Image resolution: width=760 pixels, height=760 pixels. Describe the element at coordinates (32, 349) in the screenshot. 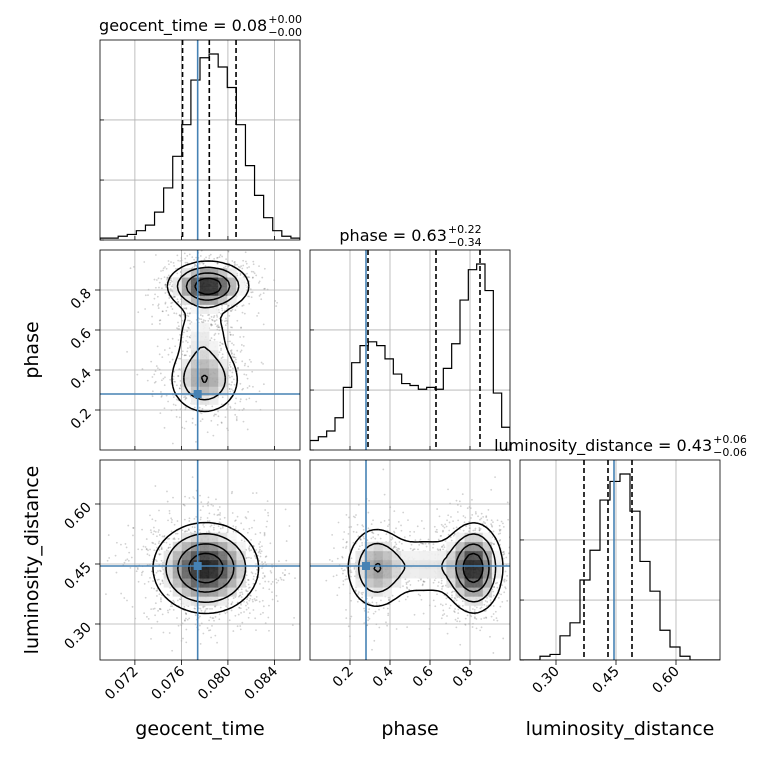

I see `y-axis-label-phase: phase` at that location.